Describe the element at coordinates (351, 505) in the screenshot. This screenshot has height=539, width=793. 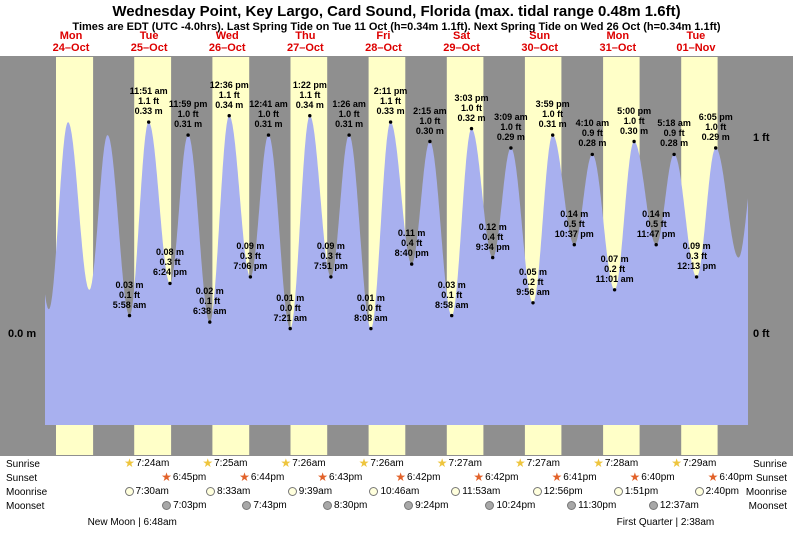
I see `moonset-time: 8:30pm` at that location.